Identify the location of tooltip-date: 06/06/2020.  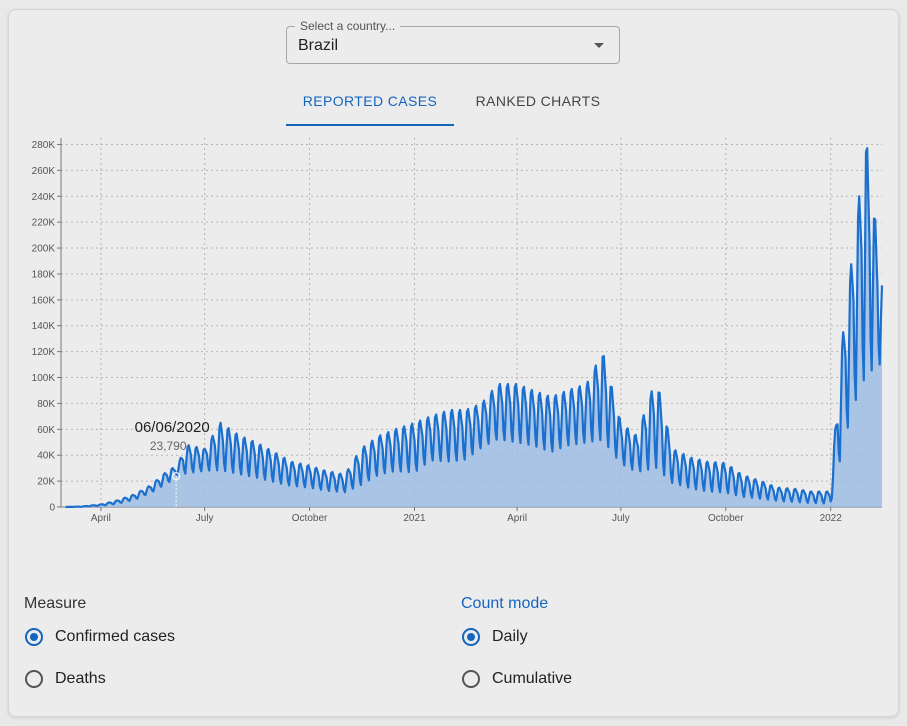
(172, 427).